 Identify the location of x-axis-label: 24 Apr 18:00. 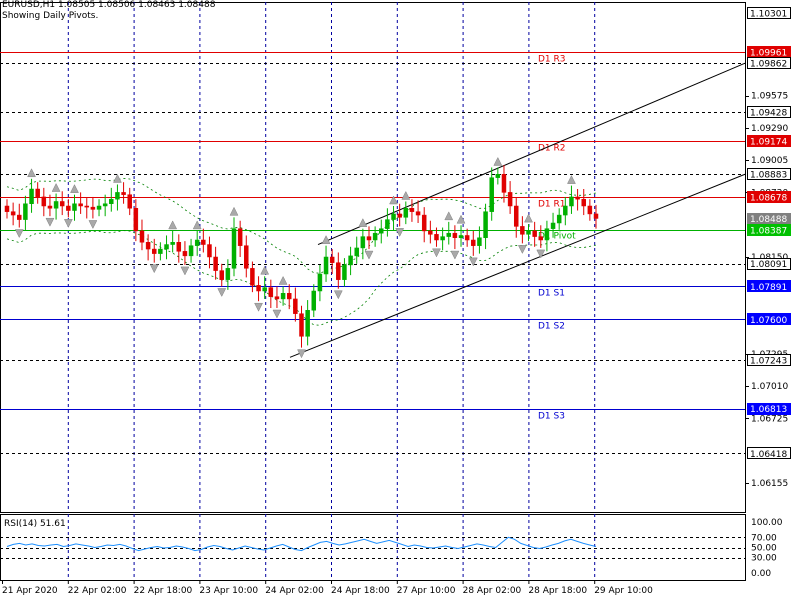
(360, 591).